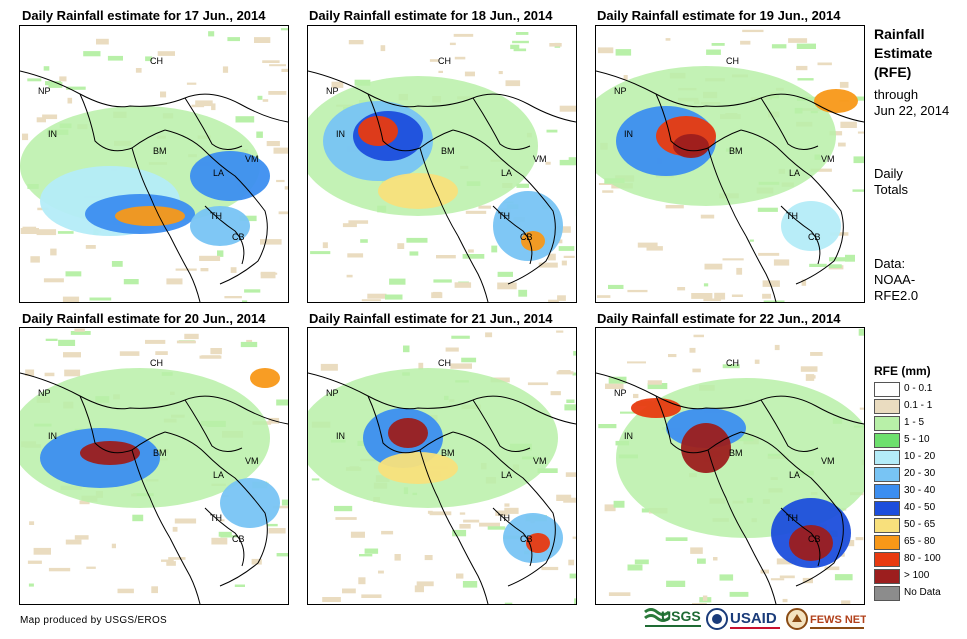 The image size is (967, 639). What do you see at coordinates (732, 61) in the screenshot?
I see `country-label-ch: CH` at bounding box center [732, 61].